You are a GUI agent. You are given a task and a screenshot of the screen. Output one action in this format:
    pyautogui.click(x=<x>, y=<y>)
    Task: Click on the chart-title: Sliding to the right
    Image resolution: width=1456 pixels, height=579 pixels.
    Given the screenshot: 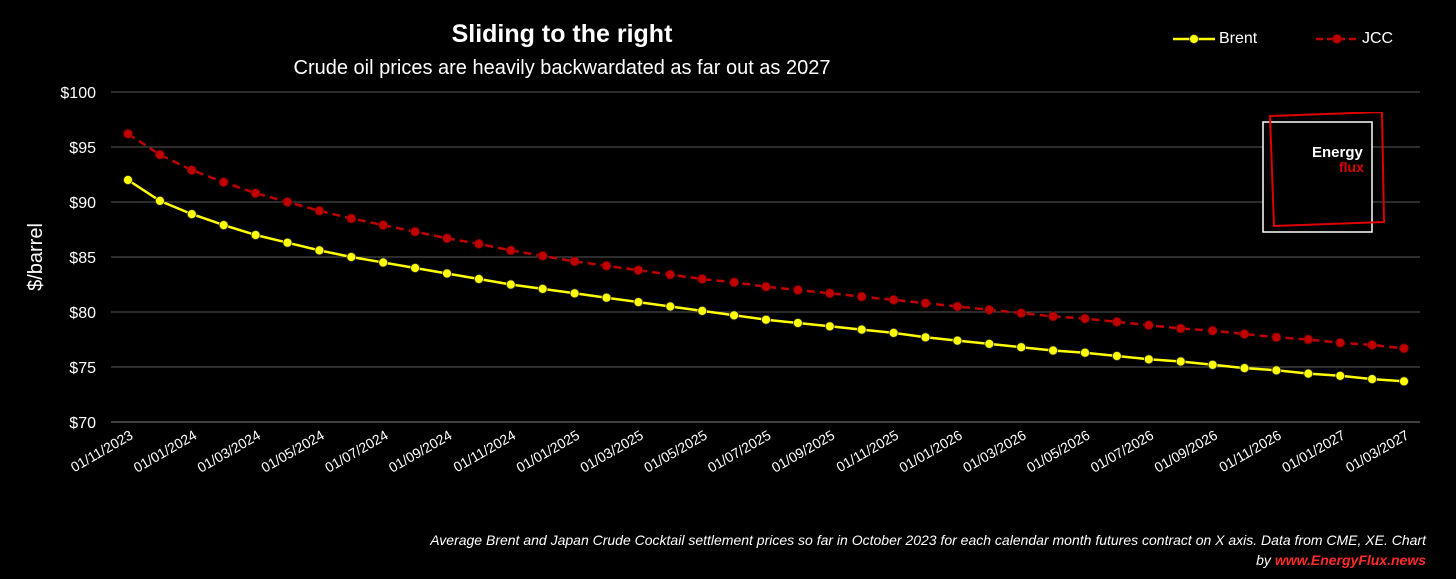 What is the action you would take?
    pyautogui.click(x=562, y=34)
    